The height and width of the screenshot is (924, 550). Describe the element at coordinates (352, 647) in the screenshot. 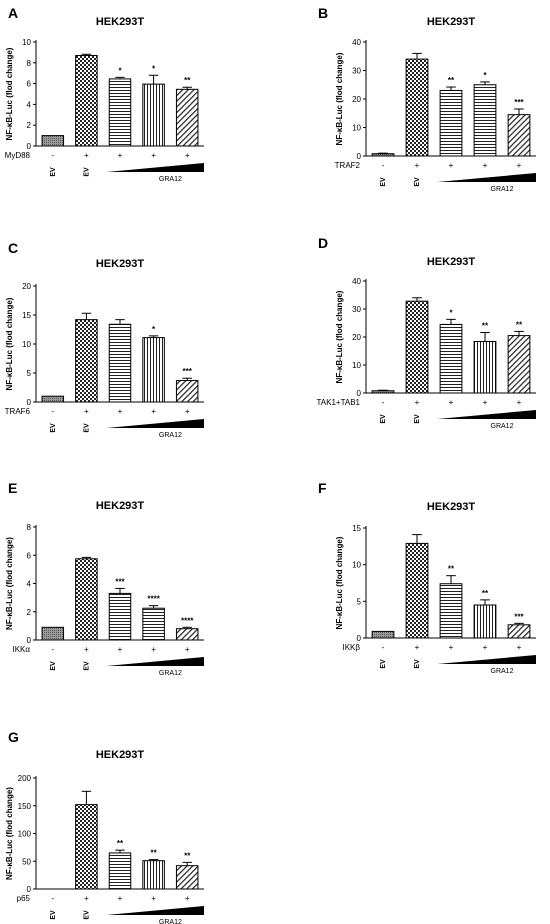

I see `stimulus-label: IKKβ` at that location.